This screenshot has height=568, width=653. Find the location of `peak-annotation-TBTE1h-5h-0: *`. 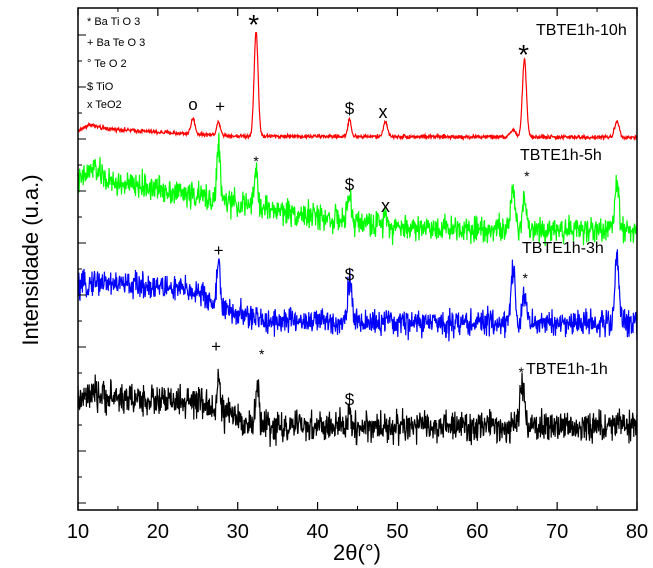

peak-annotation-TBTE1h-5h-0: * is located at coordinates (256, 161).